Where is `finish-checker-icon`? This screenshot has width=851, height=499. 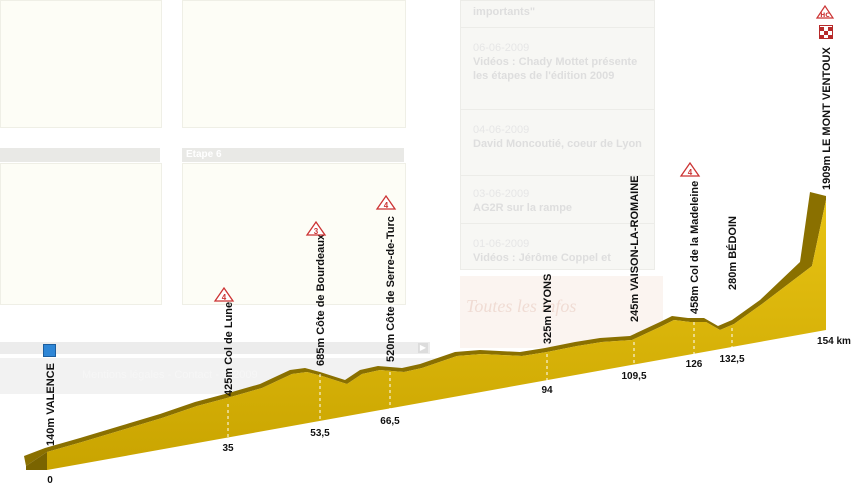 finish-checker-icon is located at coordinates (826, 33).